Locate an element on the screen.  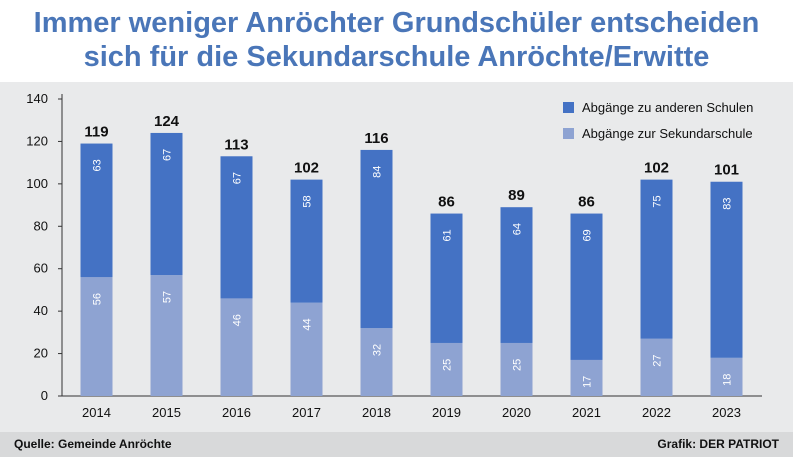
source-note: Quelle: Gemeinde Anröchte is located at coordinates (93, 444).